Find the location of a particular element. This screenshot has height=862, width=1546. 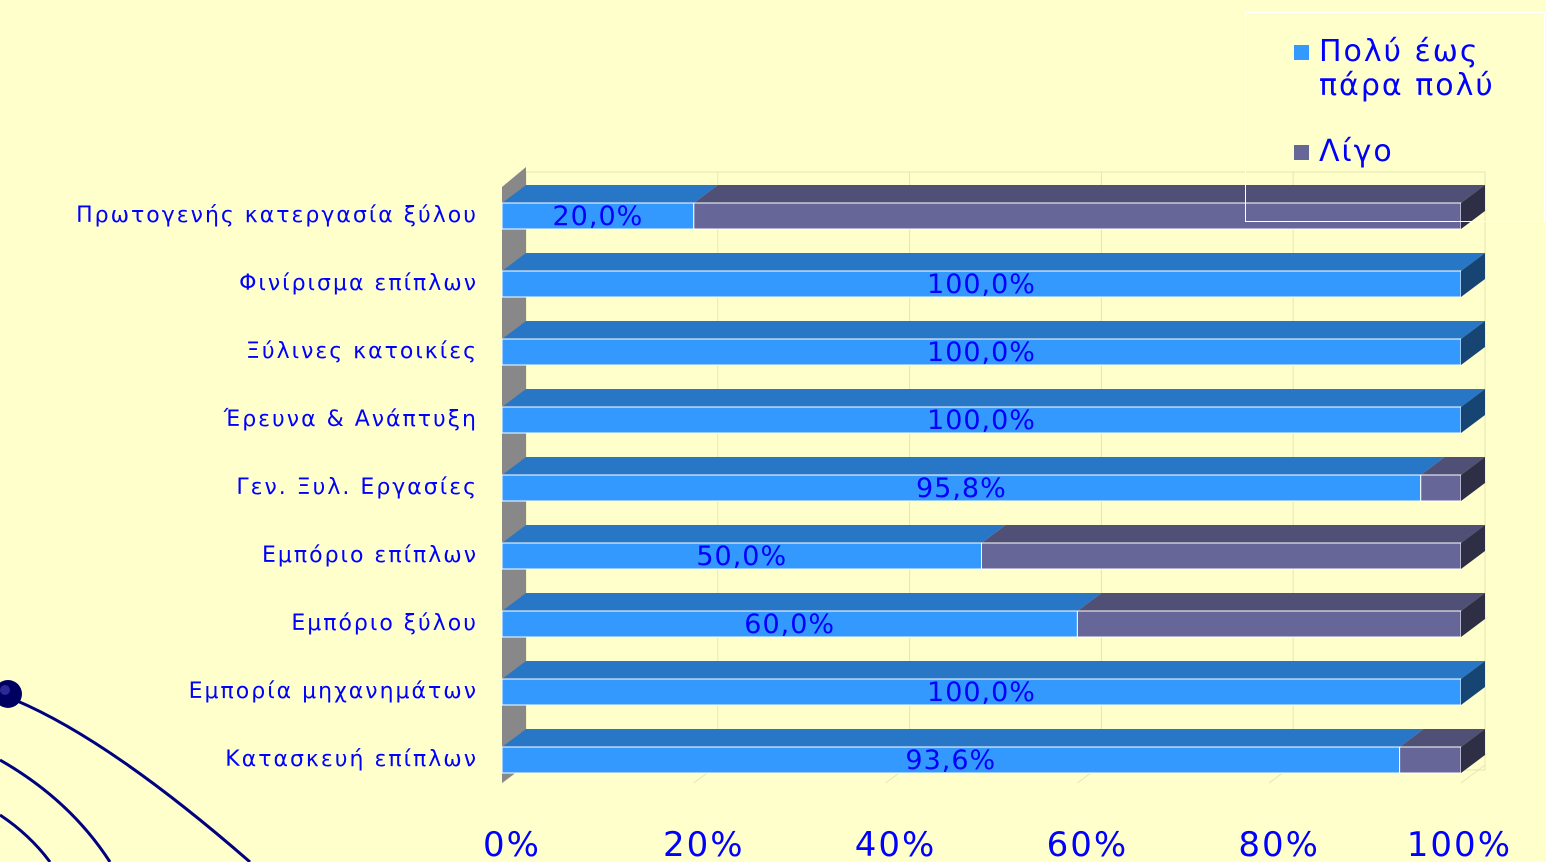

legend-label-other: Λίγο is located at coordinates (1356, 151).